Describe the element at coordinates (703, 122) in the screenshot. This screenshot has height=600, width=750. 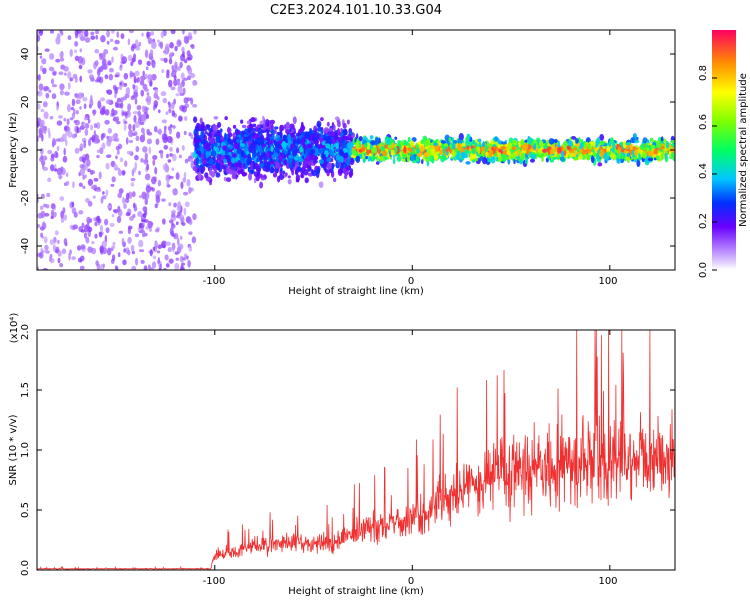
I see `colorbar-tick-label: 0.6` at that location.